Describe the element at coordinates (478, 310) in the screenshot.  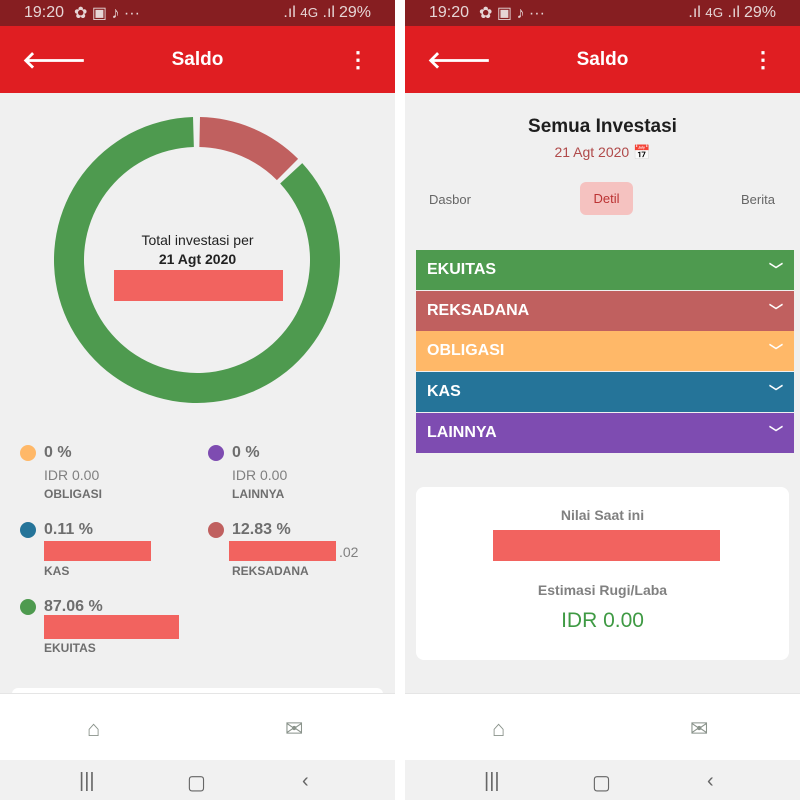
I see `category-name: REKSADANA` at that location.